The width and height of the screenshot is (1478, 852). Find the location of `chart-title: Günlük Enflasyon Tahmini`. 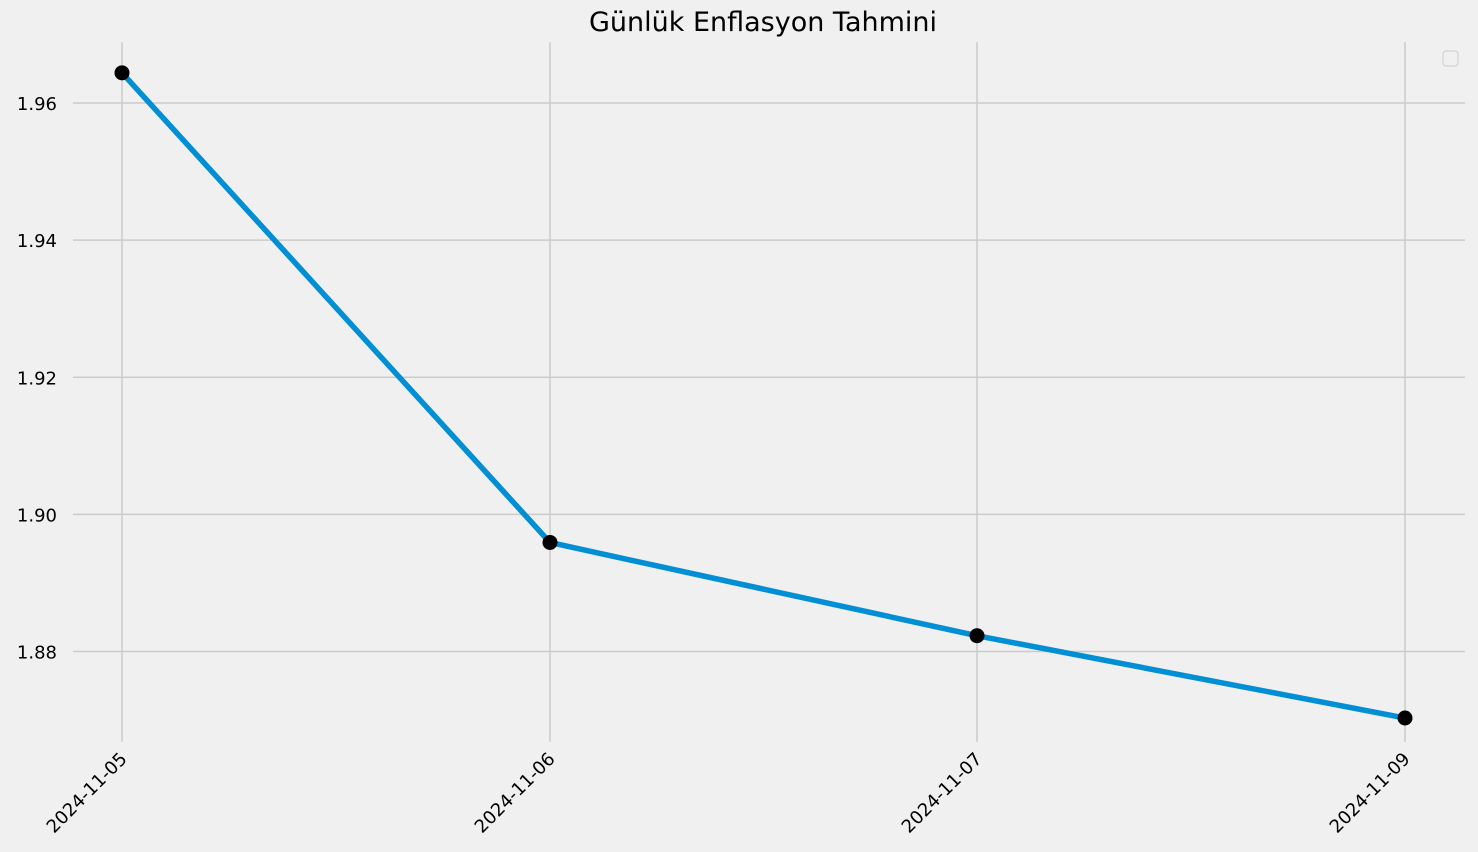

chart-title: Günlük Enflasyon Tahmini is located at coordinates (763, 22).